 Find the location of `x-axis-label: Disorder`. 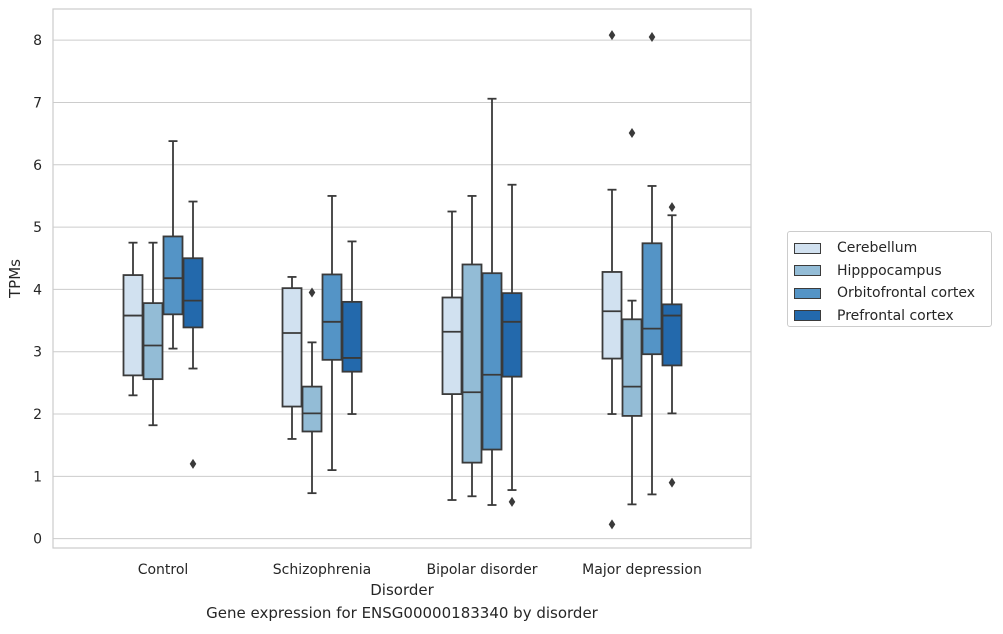

x-axis-label: Disorder is located at coordinates (402, 590).